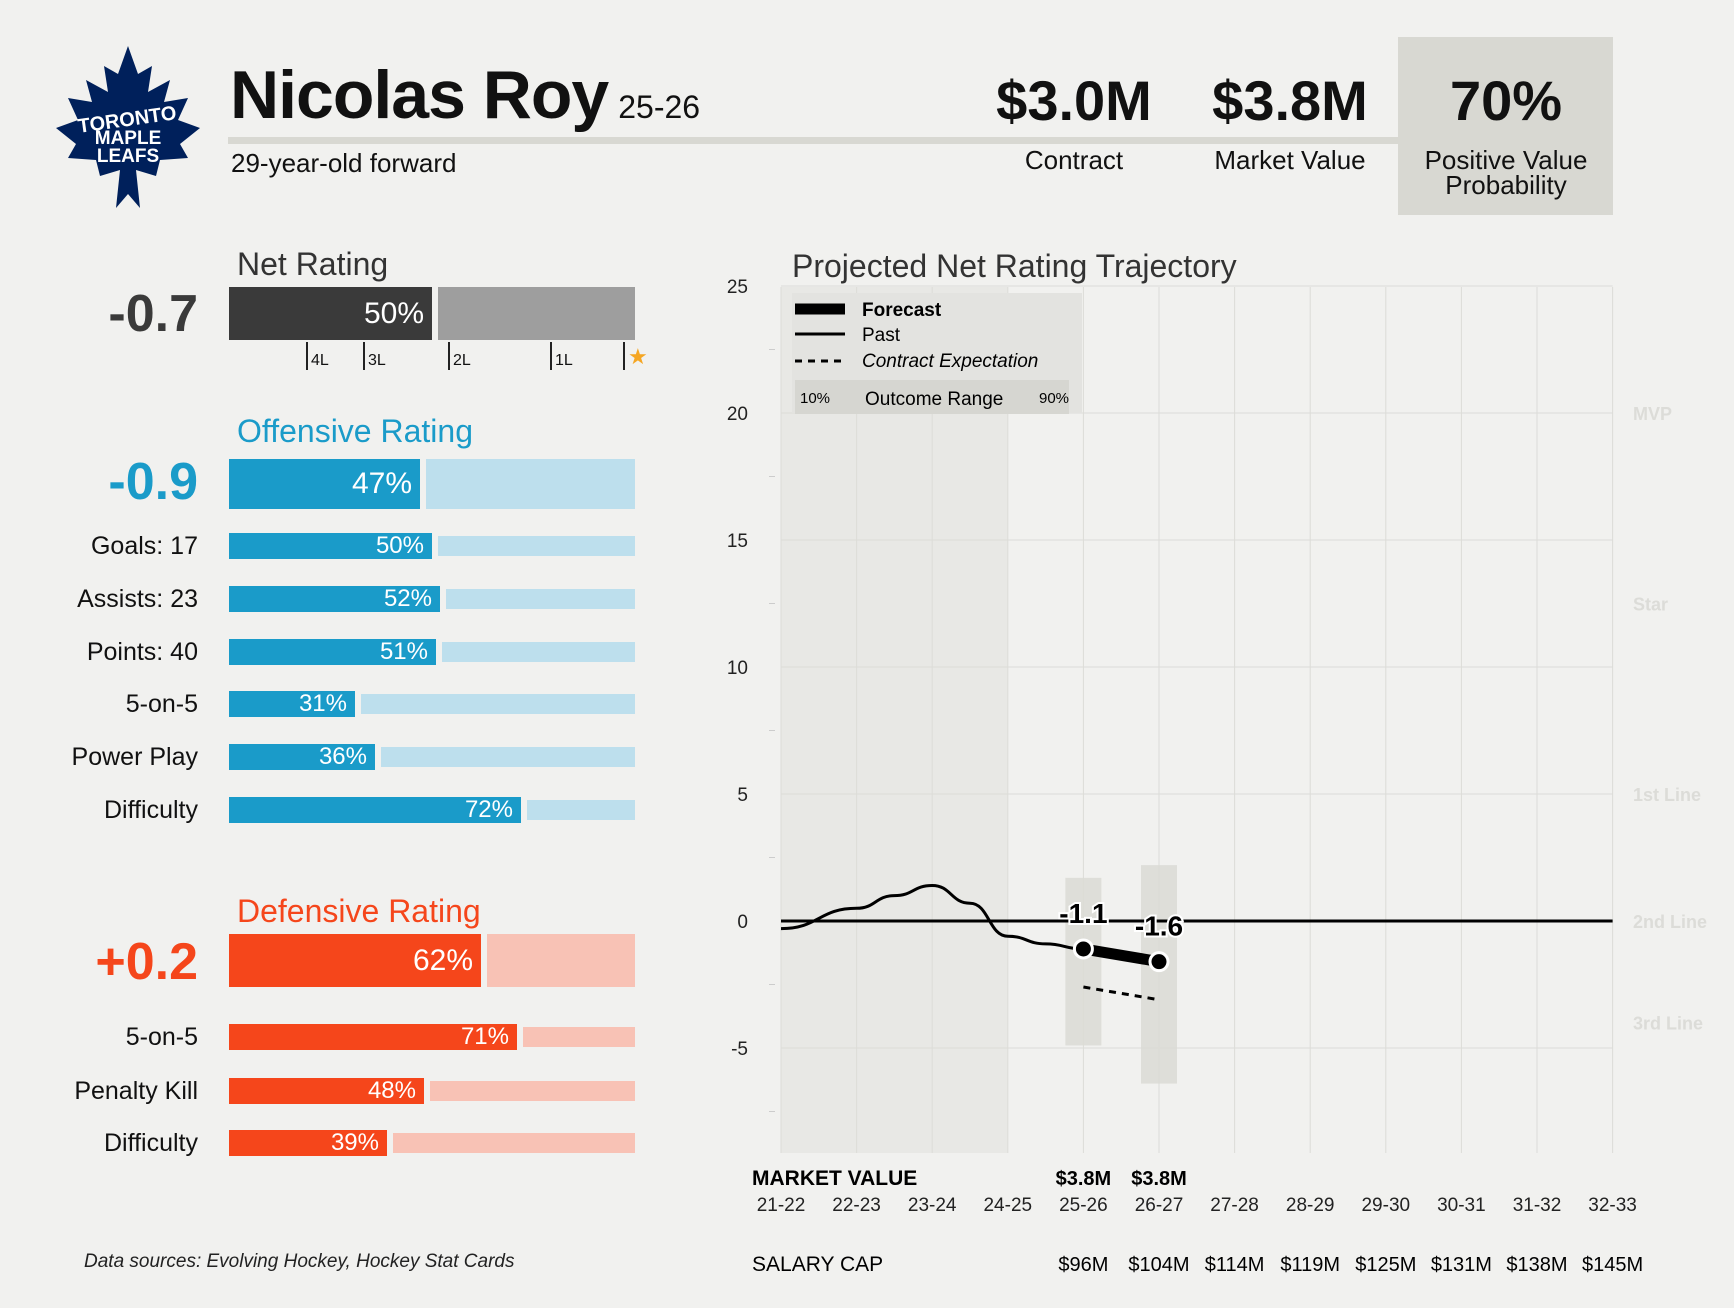 Image resolution: width=1734 pixels, height=1308 pixels. What do you see at coordinates (737, 668) in the screenshot?
I see `y-tick-label: 10` at bounding box center [737, 668].